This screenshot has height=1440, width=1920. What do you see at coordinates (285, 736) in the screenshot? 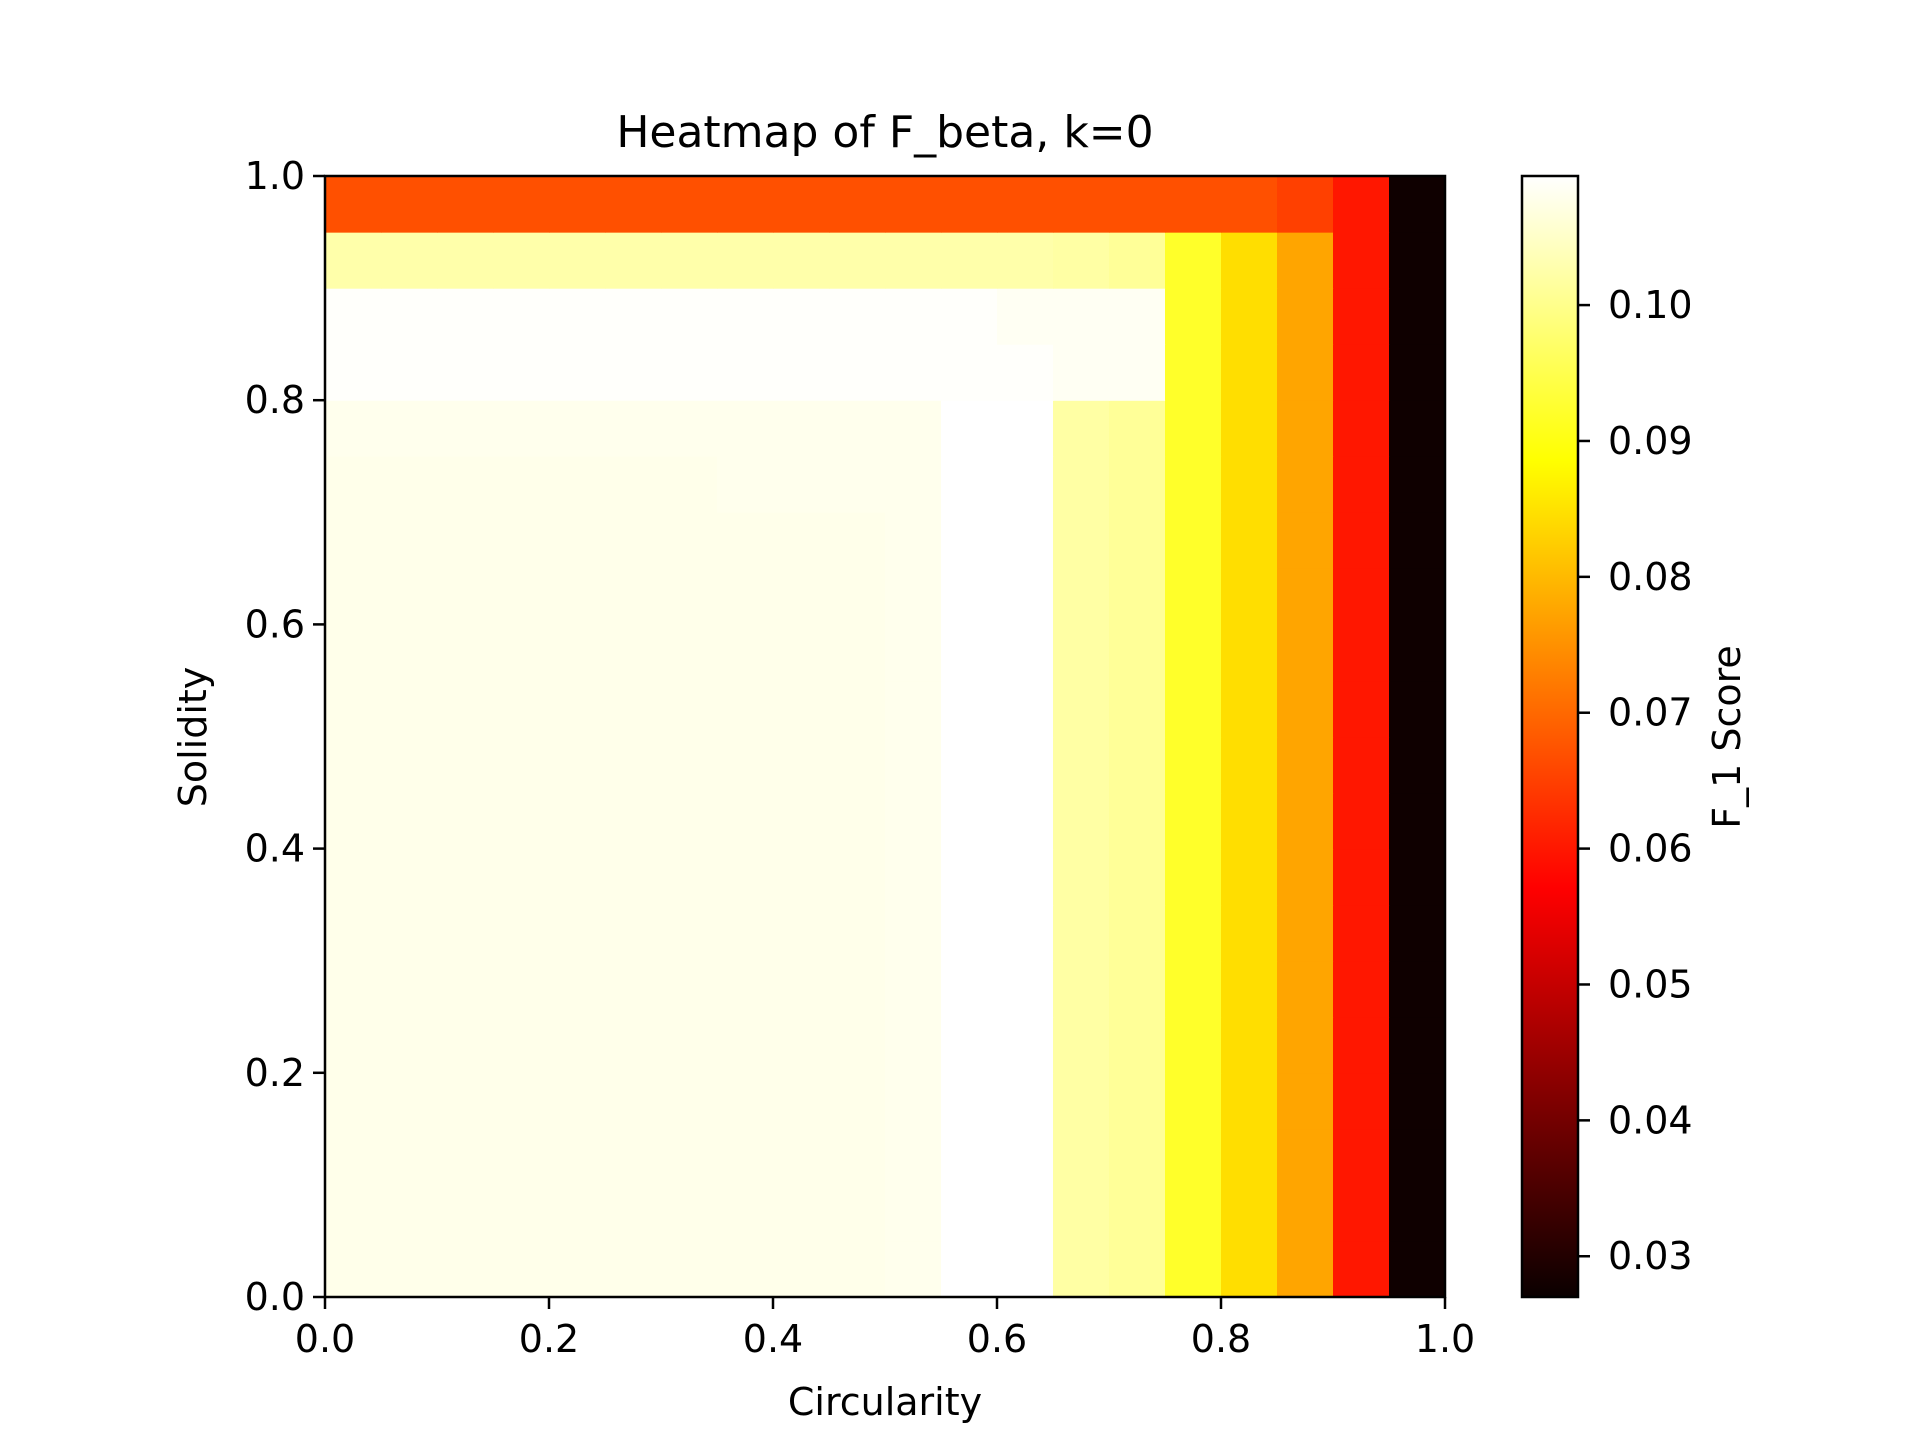
I see `y-axis: 0.0 0.2 0.4 0.6 0.8 1.0` at bounding box center [285, 736].